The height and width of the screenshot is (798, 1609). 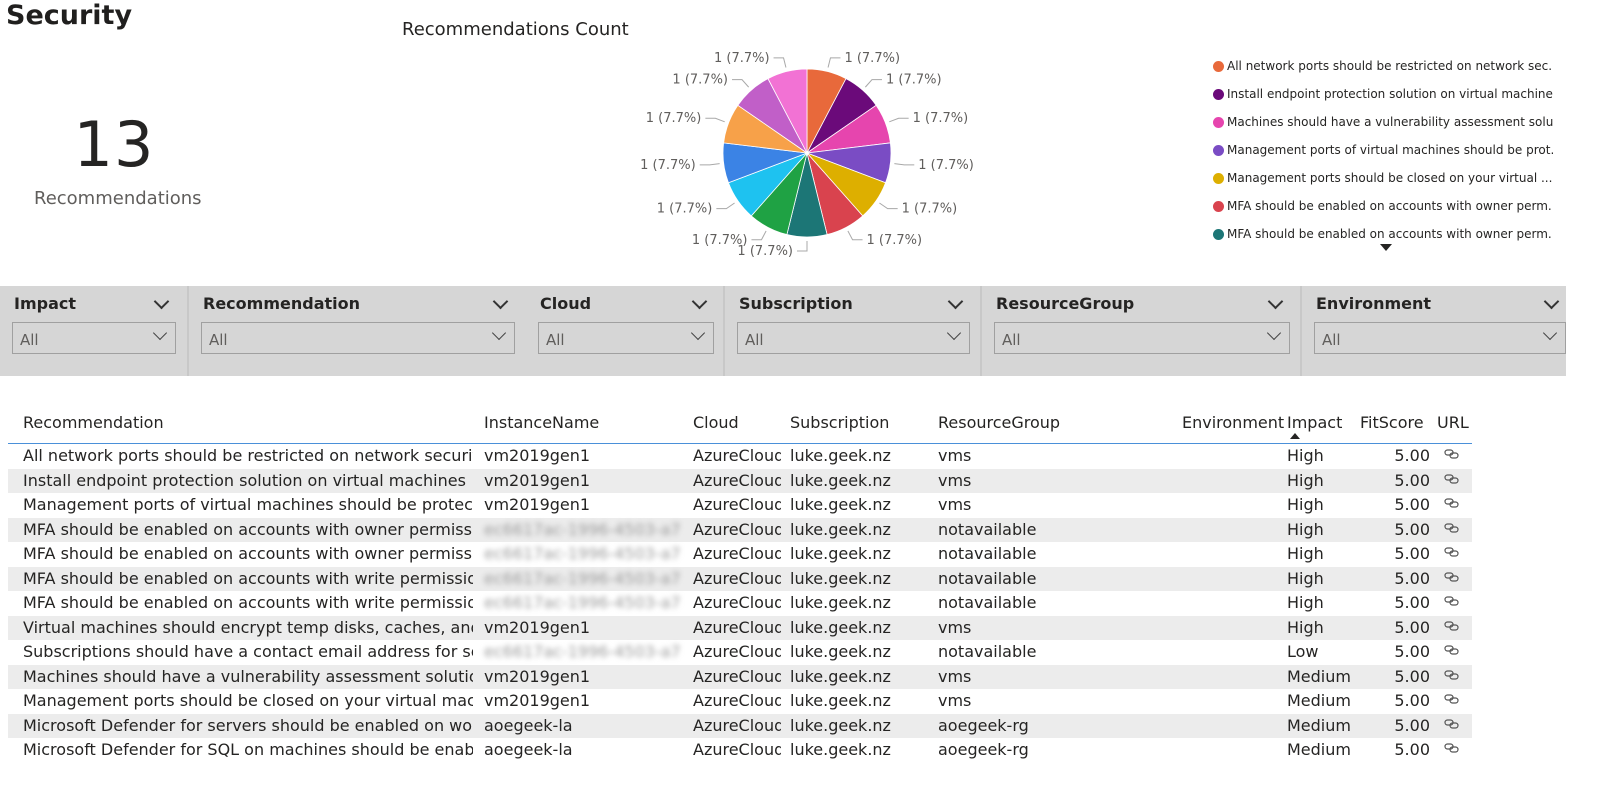 I want to click on slicer-title: ResourceGroup, so click(x=1065, y=303).